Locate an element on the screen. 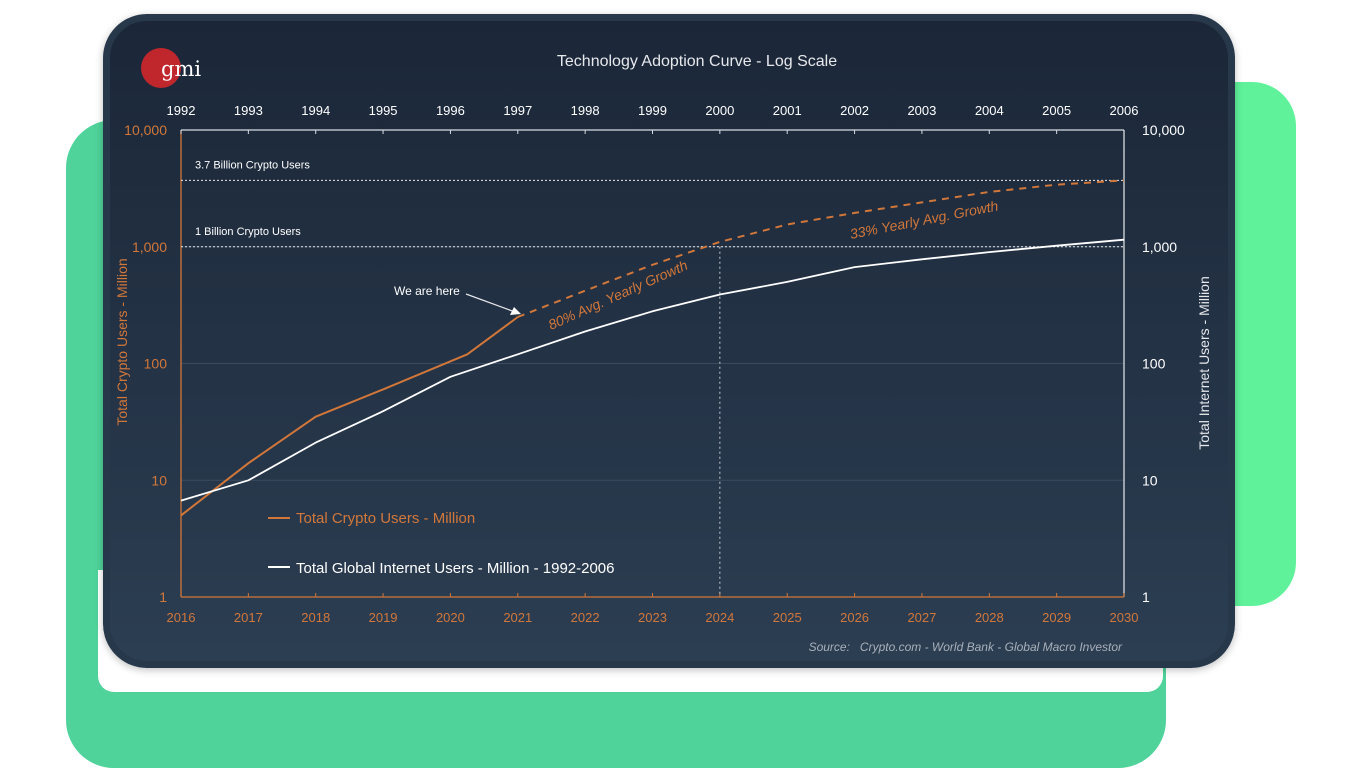  right-tick-labels: 1 10 100 1,000 10,000 is located at coordinates (1163, 363).